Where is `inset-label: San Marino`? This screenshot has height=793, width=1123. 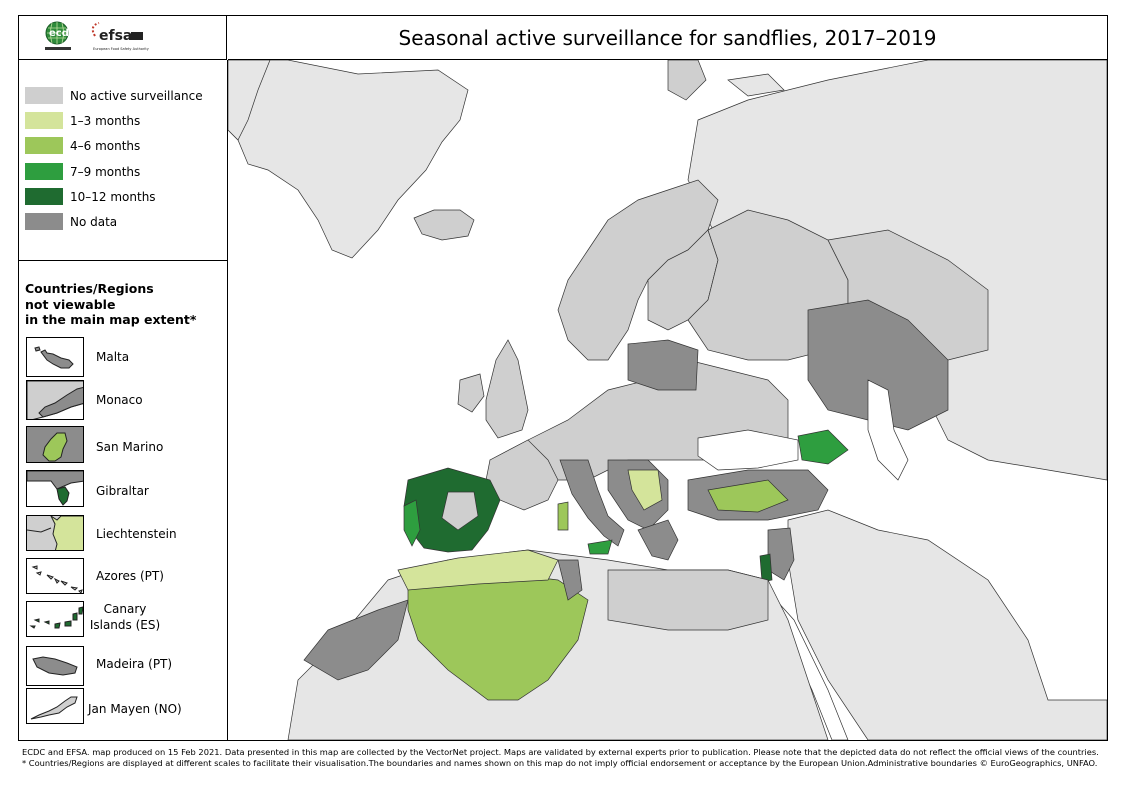
inset-label: San Marino is located at coordinates (130, 447).